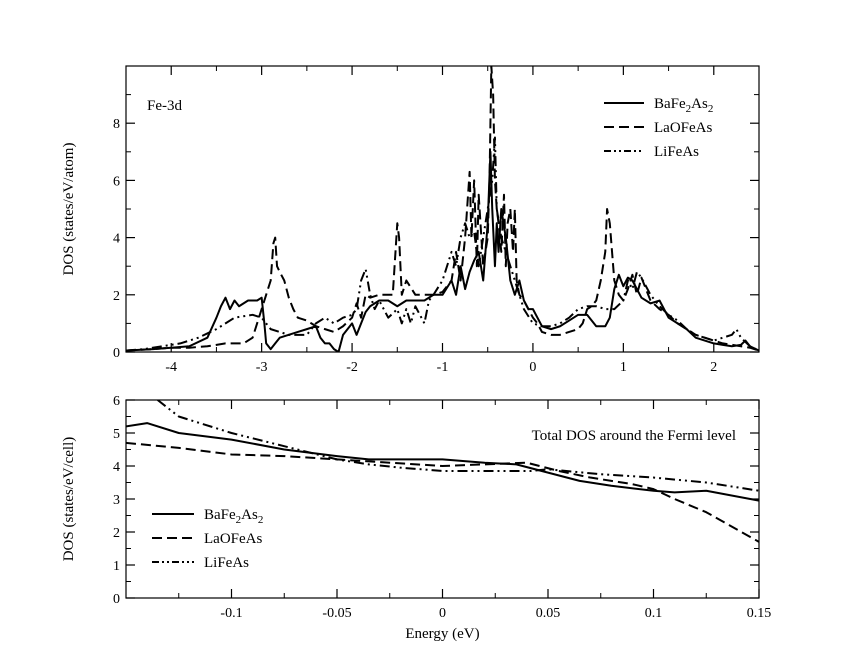  What do you see at coordinates (713, 367) in the screenshot?
I see `x-tick-label: 2` at bounding box center [713, 367].